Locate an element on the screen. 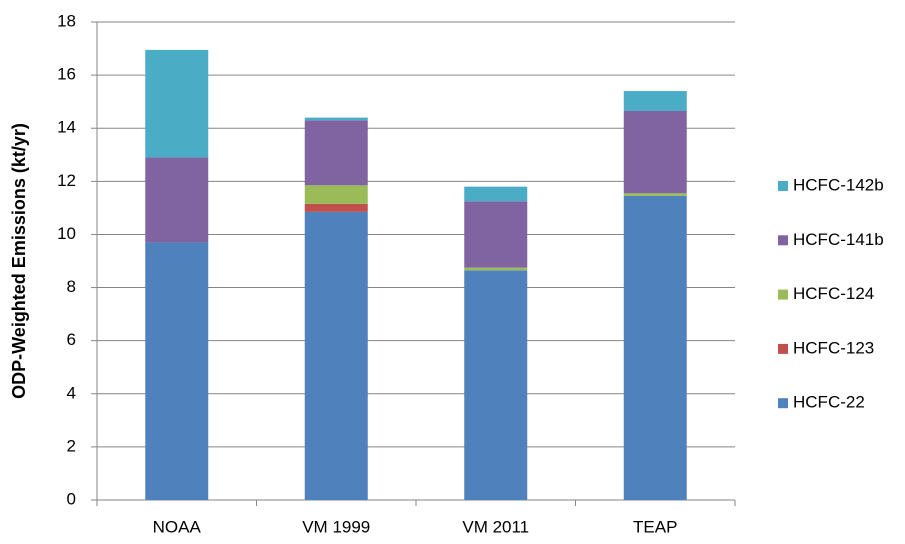 The height and width of the screenshot is (544, 905). x-tick-label: TEAP is located at coordinates (655, 526).